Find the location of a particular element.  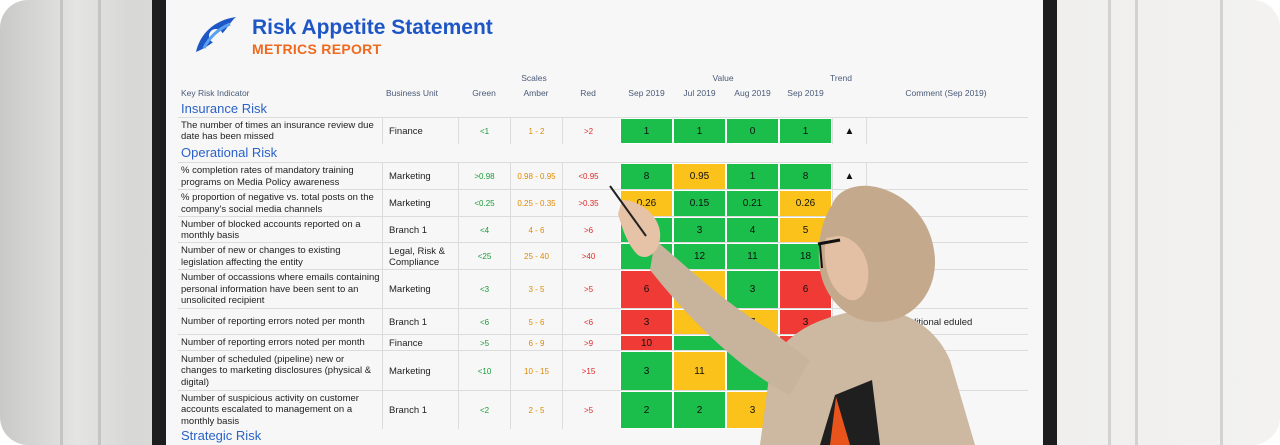

value-cell: 4 is located at coordinates (752, 230).